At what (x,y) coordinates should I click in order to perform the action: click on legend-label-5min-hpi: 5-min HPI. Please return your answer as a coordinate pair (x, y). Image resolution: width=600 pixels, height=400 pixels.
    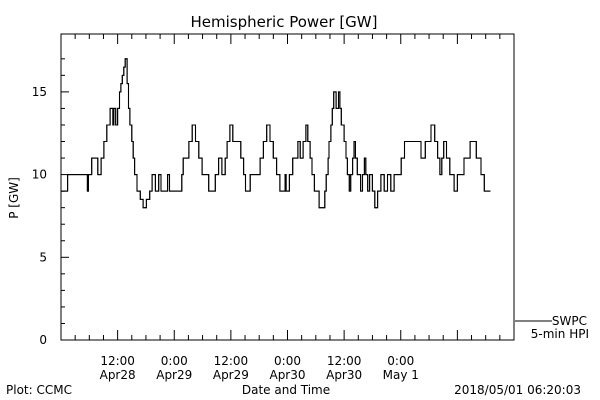
    Looking at the image, I should click on (560, 334).